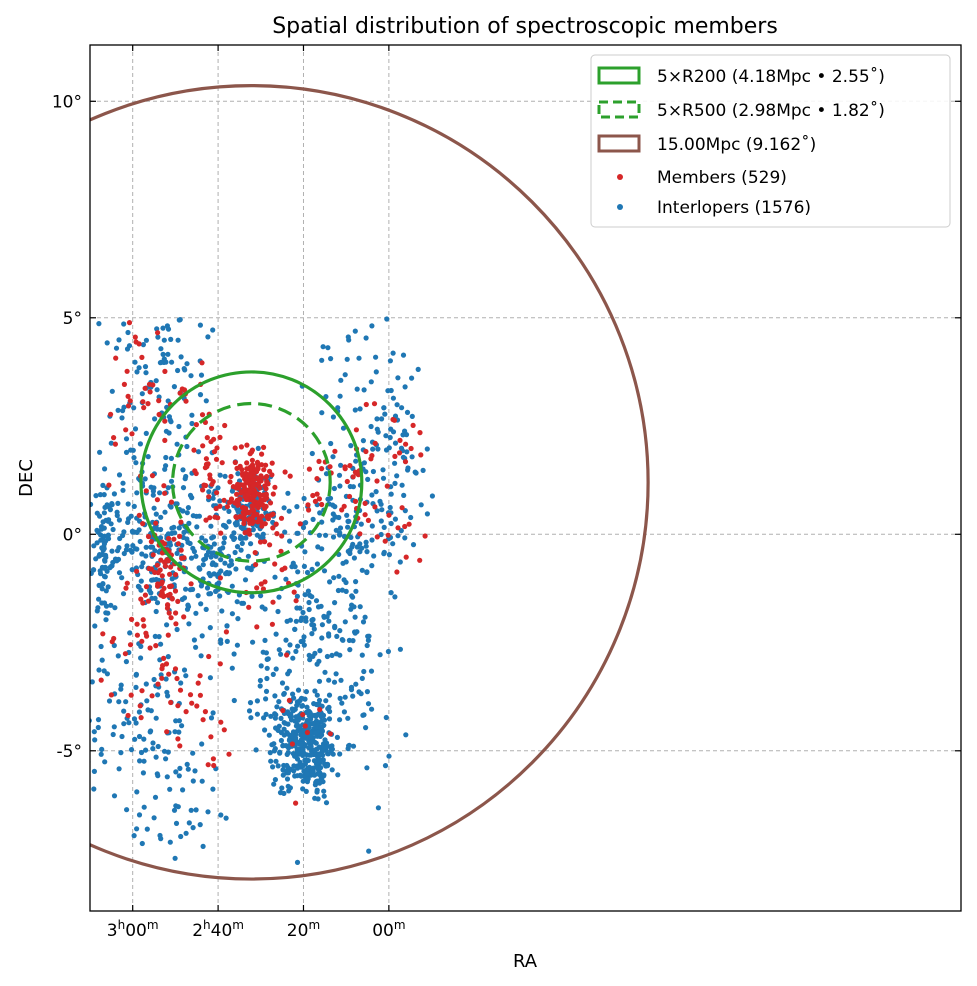  Describe the element at coordinates (133, 929) in the screenshot. I see `x-tick-label-0: 3h00m` at that location.